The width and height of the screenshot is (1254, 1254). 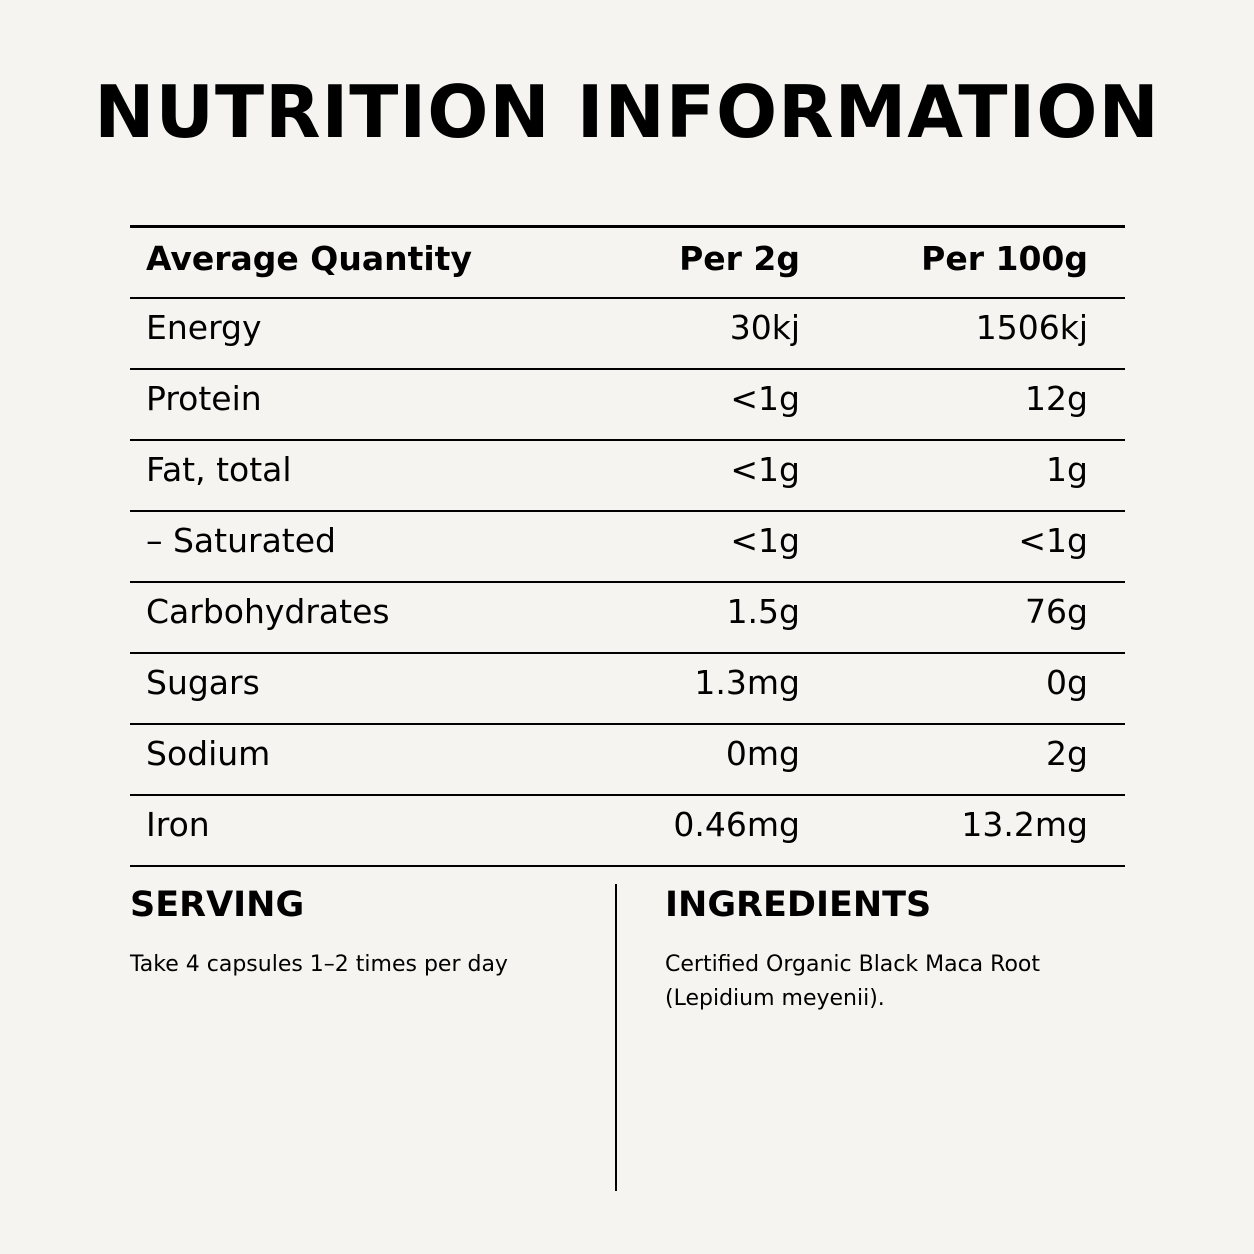 I want to click on table-row: Sodium 0mg 2g, so click(x=627, y=760).